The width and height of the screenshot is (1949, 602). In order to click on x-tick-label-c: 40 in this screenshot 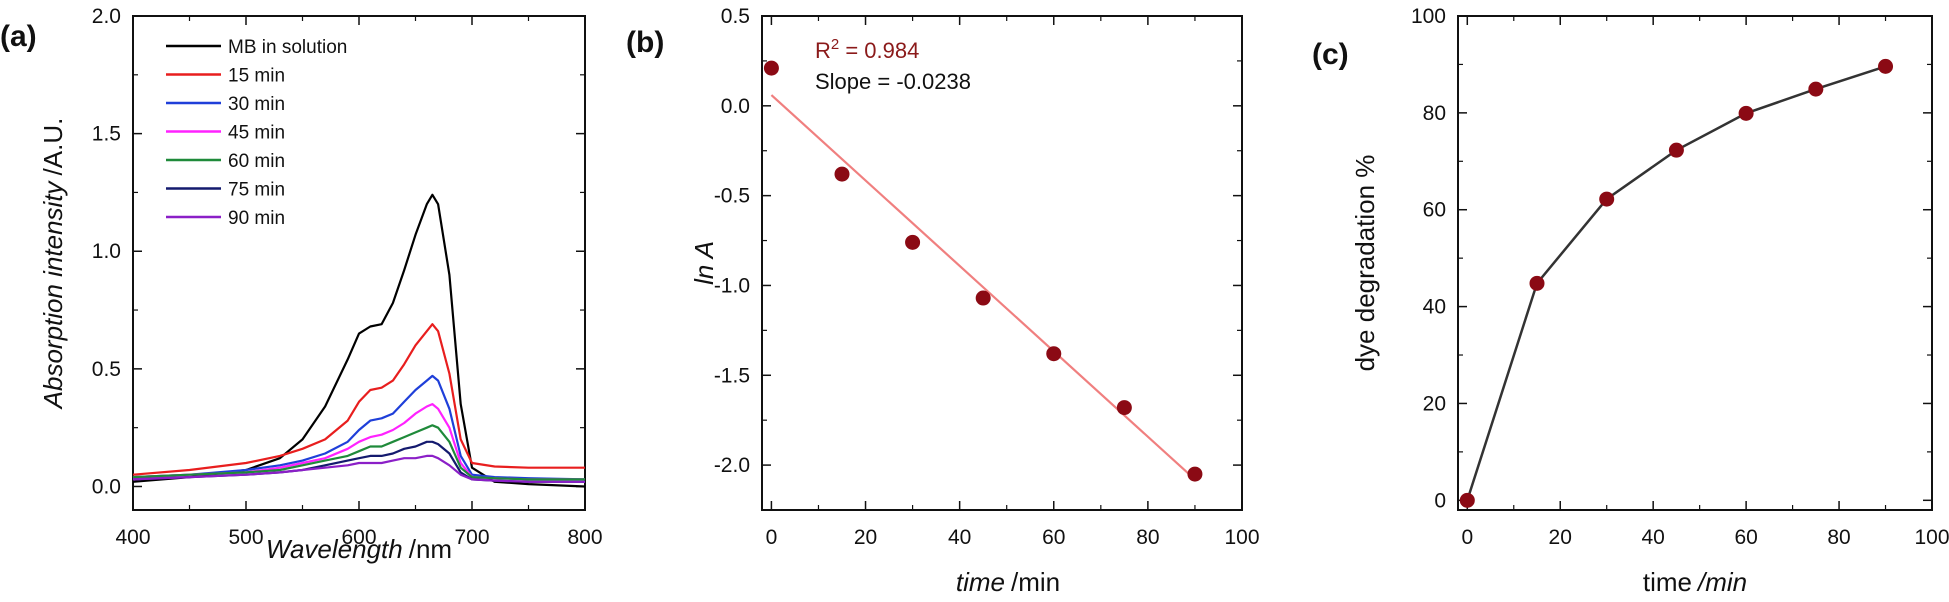, I will do `click(1652, 537)`.